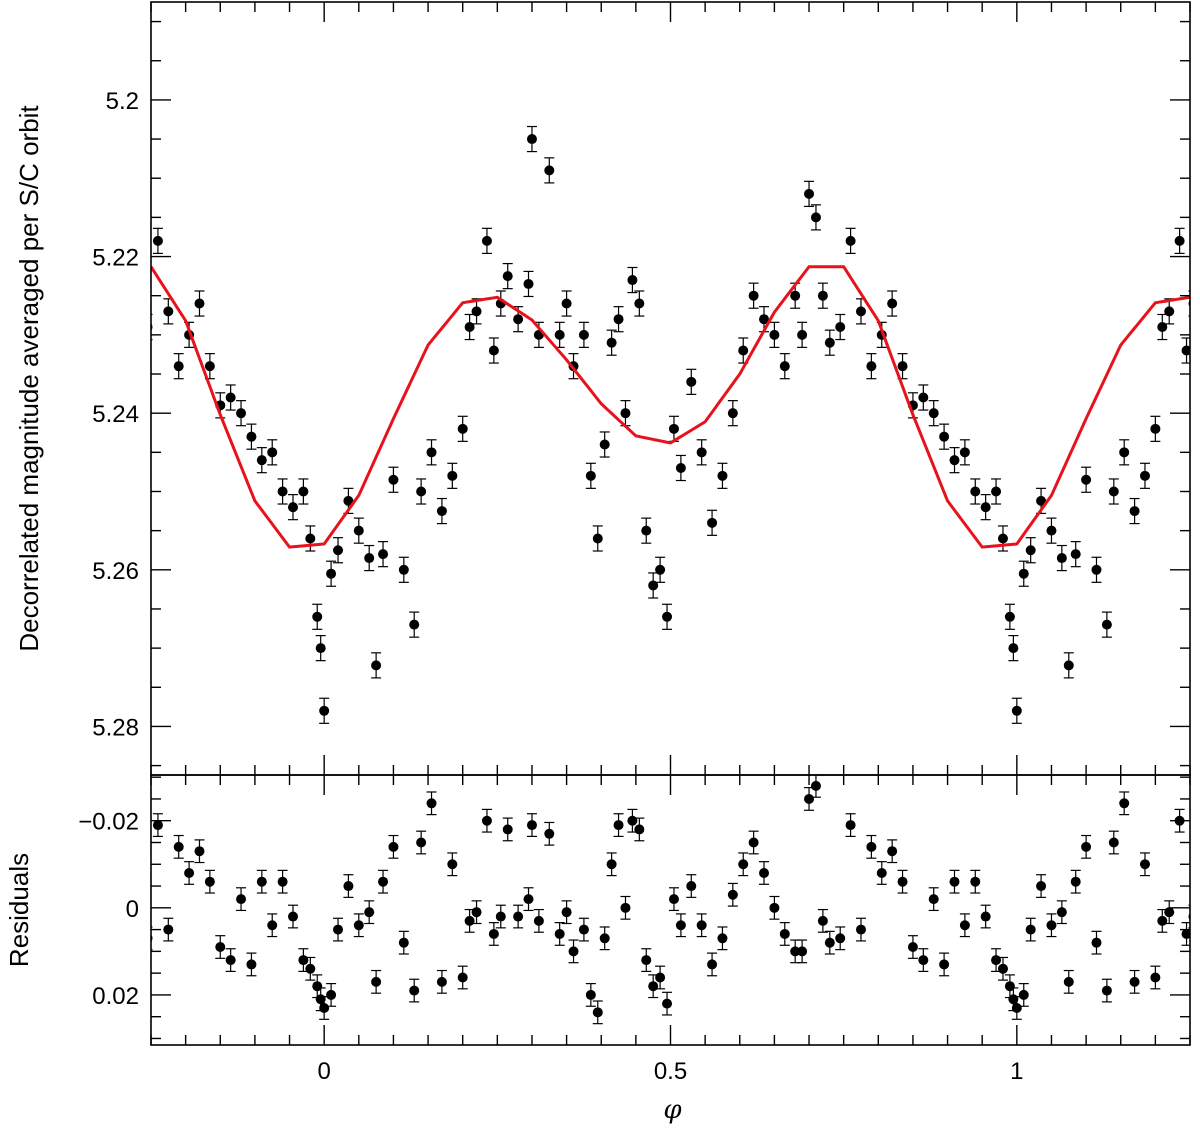 The image size is (1200, 1128). I want to click on bottom-y-tick-label: 0.02, so click(115, 996).